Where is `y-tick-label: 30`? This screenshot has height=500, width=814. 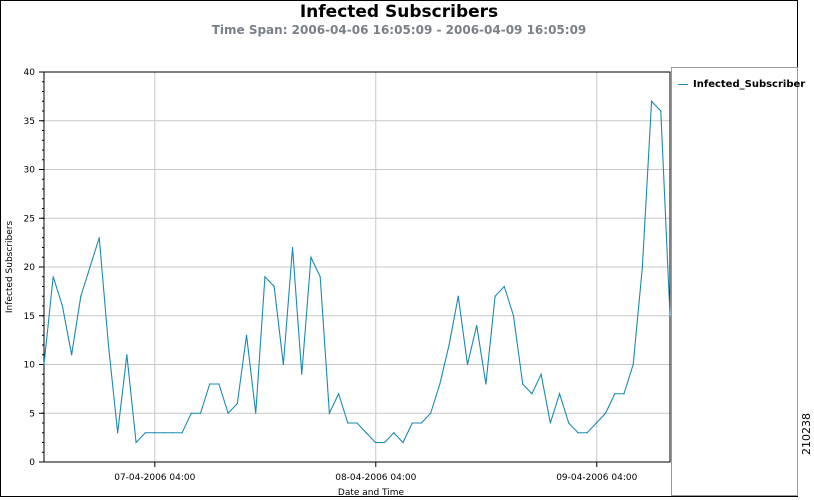
y-tick-label: 30 is located at coordinates (30, 171).